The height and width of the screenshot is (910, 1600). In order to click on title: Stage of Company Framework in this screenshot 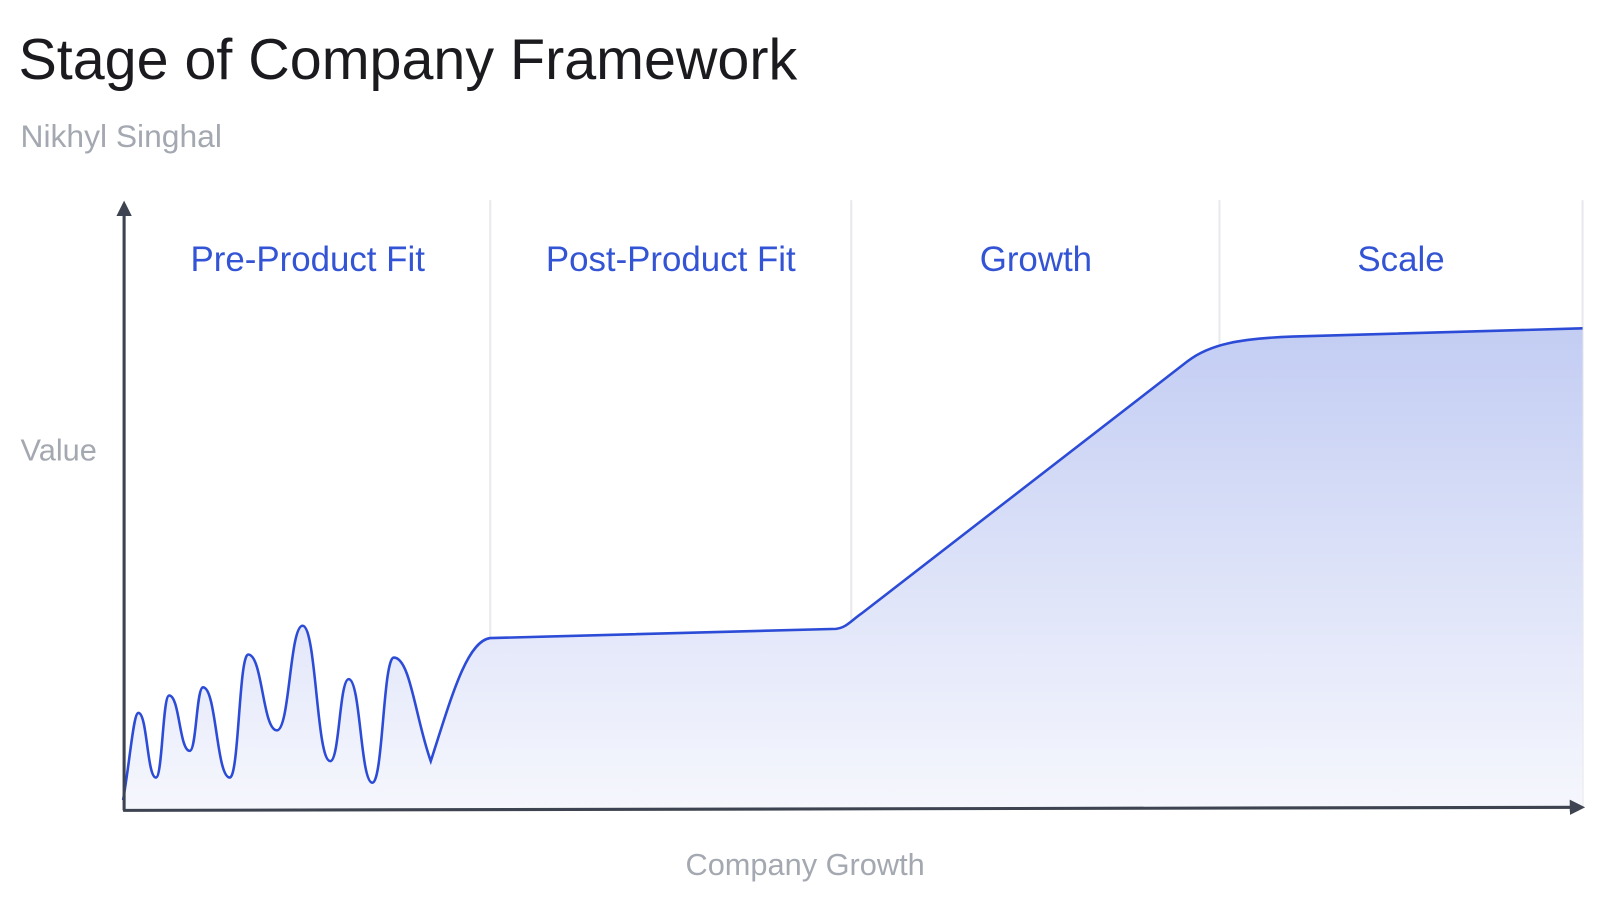, I will do `click(407, 60)`.